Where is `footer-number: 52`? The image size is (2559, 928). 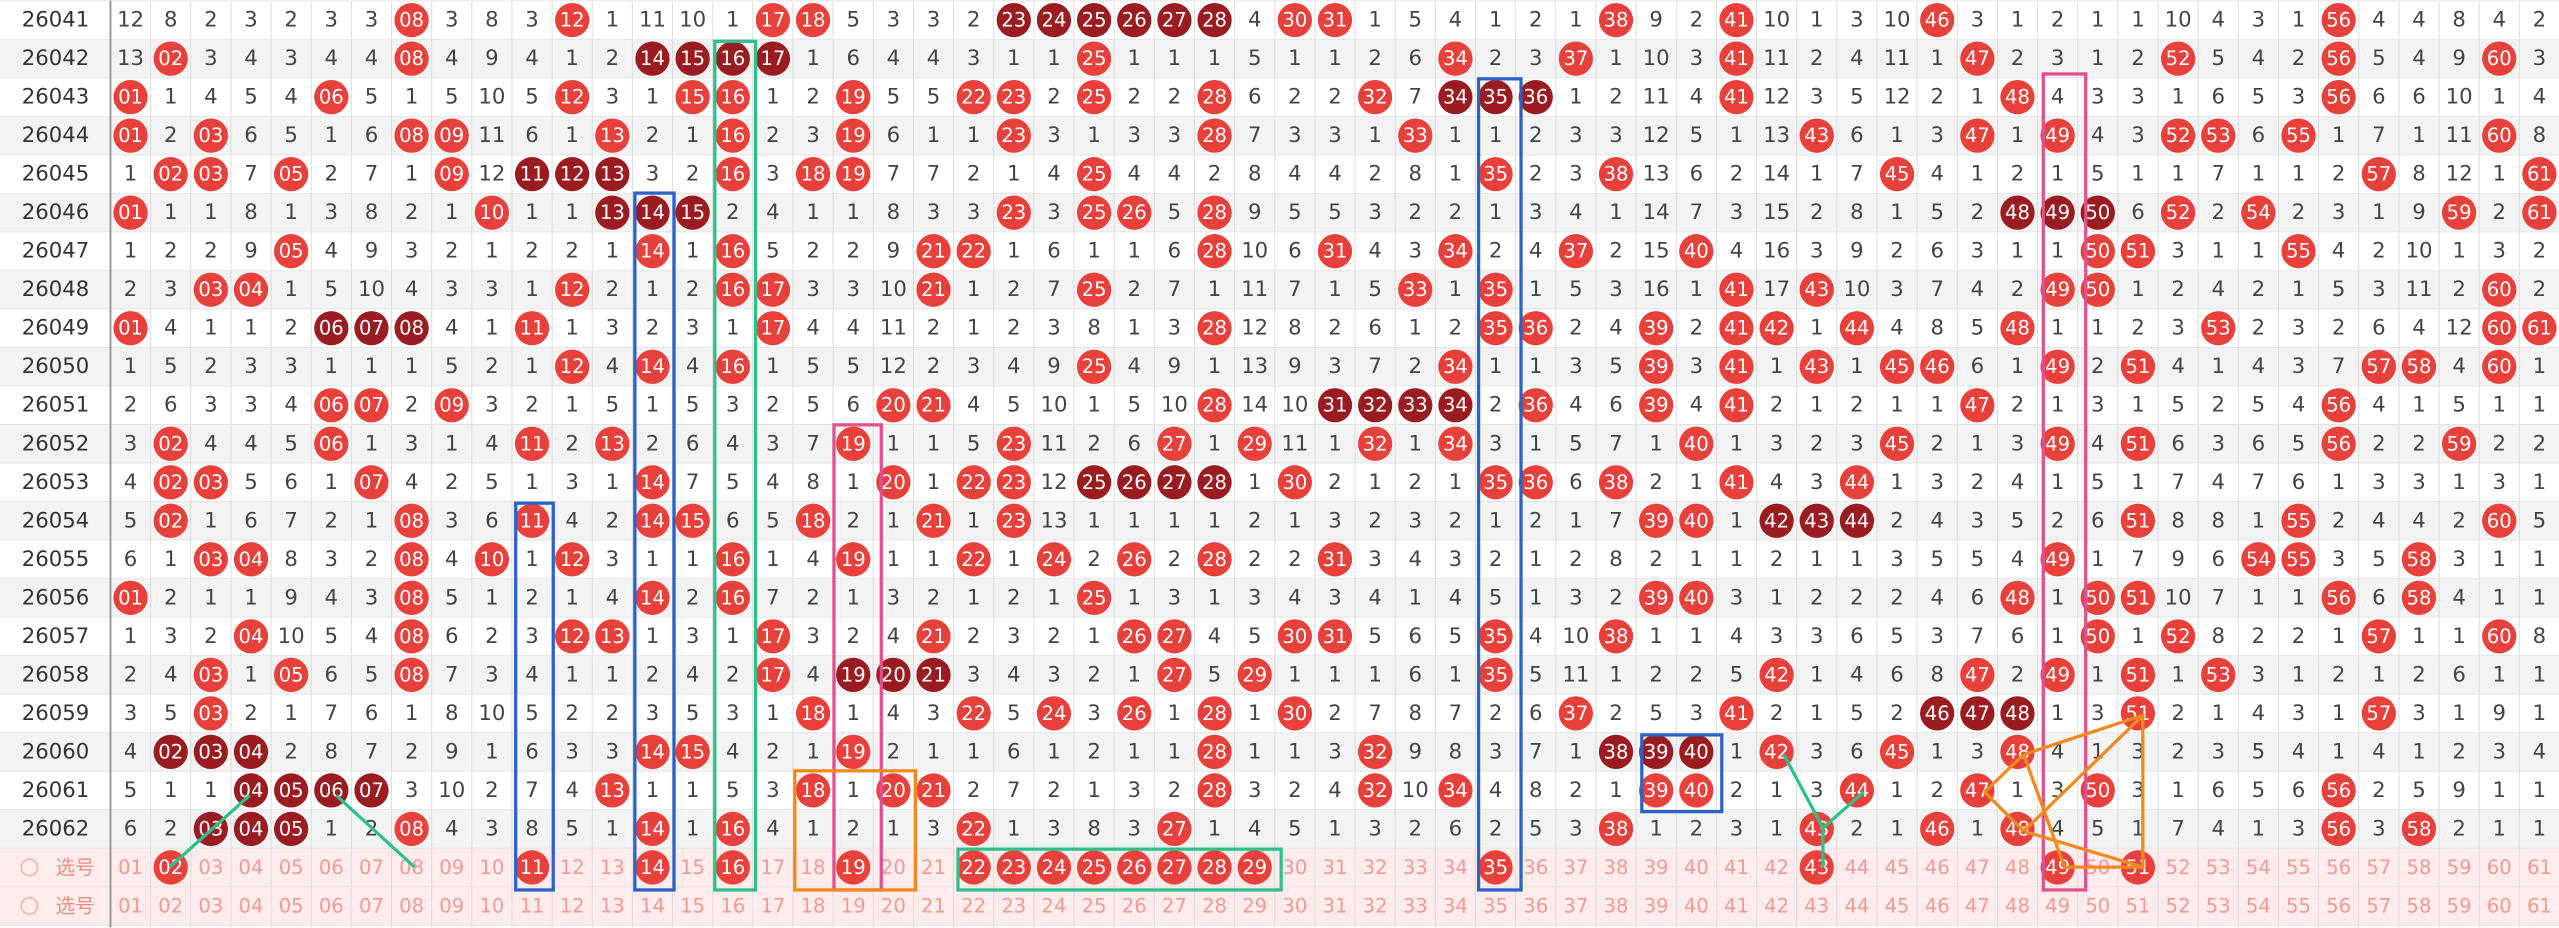 footer-number: 52 is located at coordinates (2178, 867).